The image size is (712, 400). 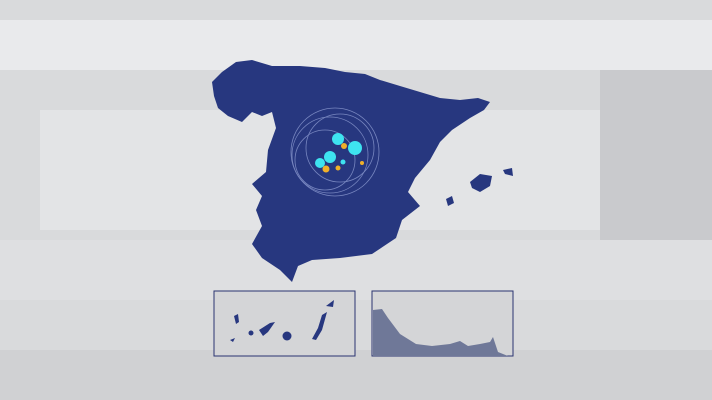 I want to click on mallorca, so click(x=481, y=183).